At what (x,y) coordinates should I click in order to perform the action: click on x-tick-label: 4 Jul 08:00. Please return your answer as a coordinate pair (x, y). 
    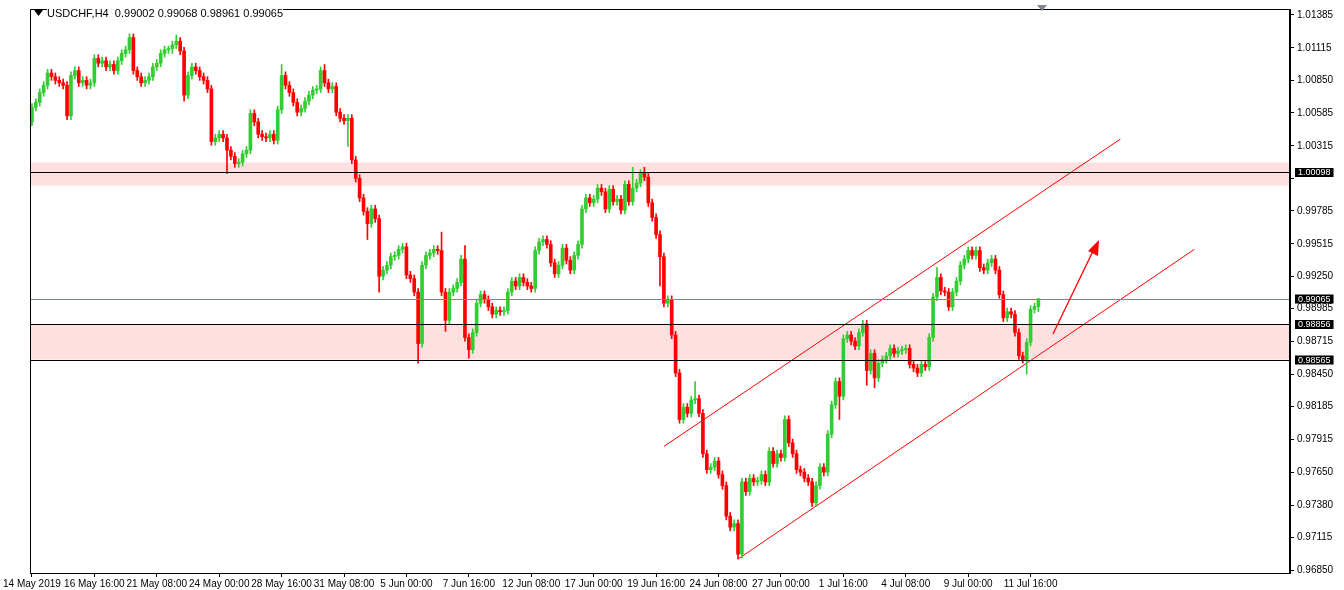
    Looking at the image, I should click on (906, 583).